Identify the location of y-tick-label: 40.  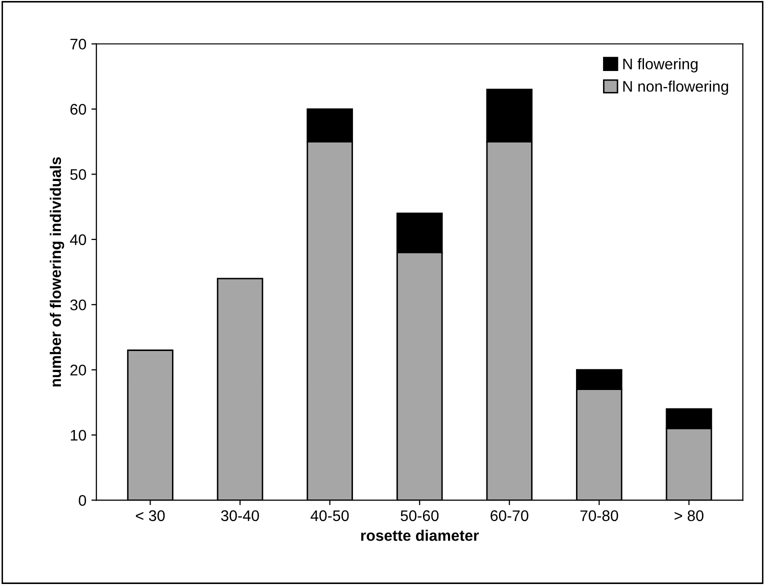
(78, 240).